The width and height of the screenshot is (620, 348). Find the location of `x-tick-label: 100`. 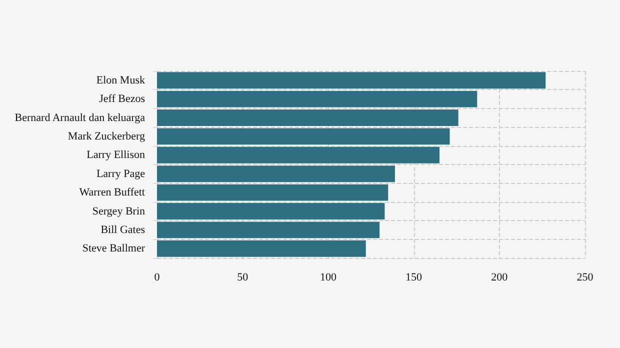

x-tick-label: 100 is located at coordinates (328, 278).